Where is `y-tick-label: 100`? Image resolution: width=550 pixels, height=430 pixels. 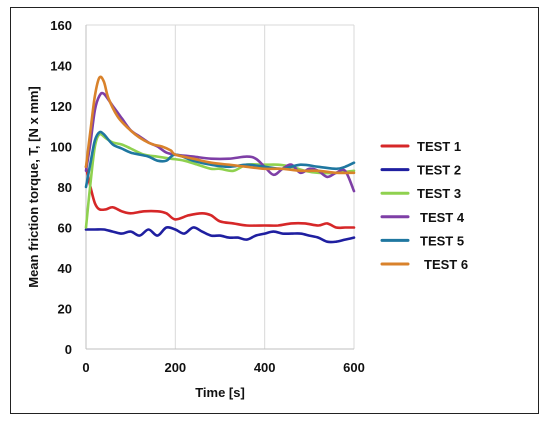 y-tick-label: 100 is located at coordinates (61, 147).